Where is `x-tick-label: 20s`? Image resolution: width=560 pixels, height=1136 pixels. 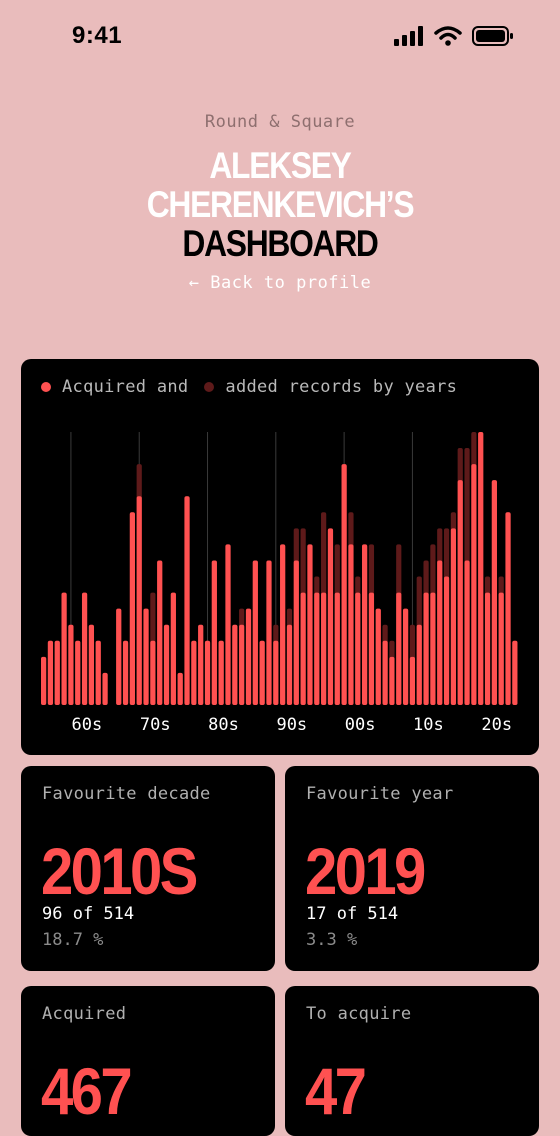
x-tick-label: 20s is located at coordinates (496, 725).